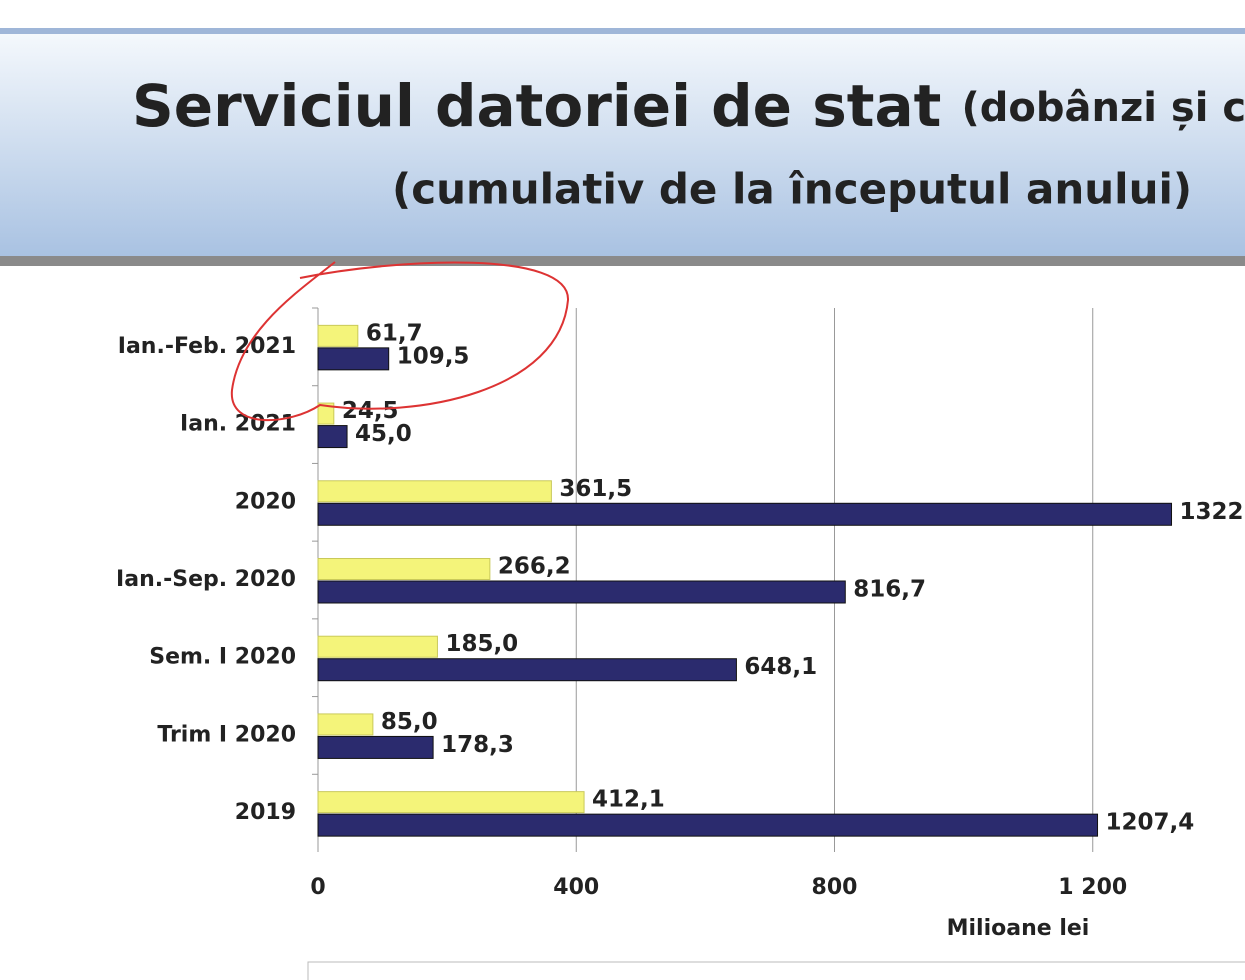  Describe the element at coordinates (383, 434) in the screenshot. I see `value-label: 45,0` at that location.